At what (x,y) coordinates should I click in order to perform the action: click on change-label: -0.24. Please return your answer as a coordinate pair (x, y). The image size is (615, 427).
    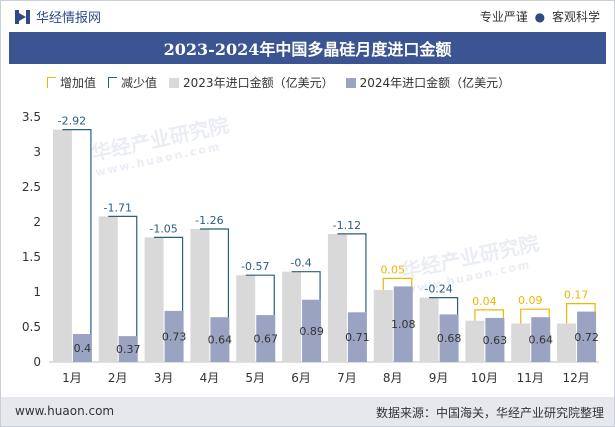
    Looking at the image, I should click on (438, 289).